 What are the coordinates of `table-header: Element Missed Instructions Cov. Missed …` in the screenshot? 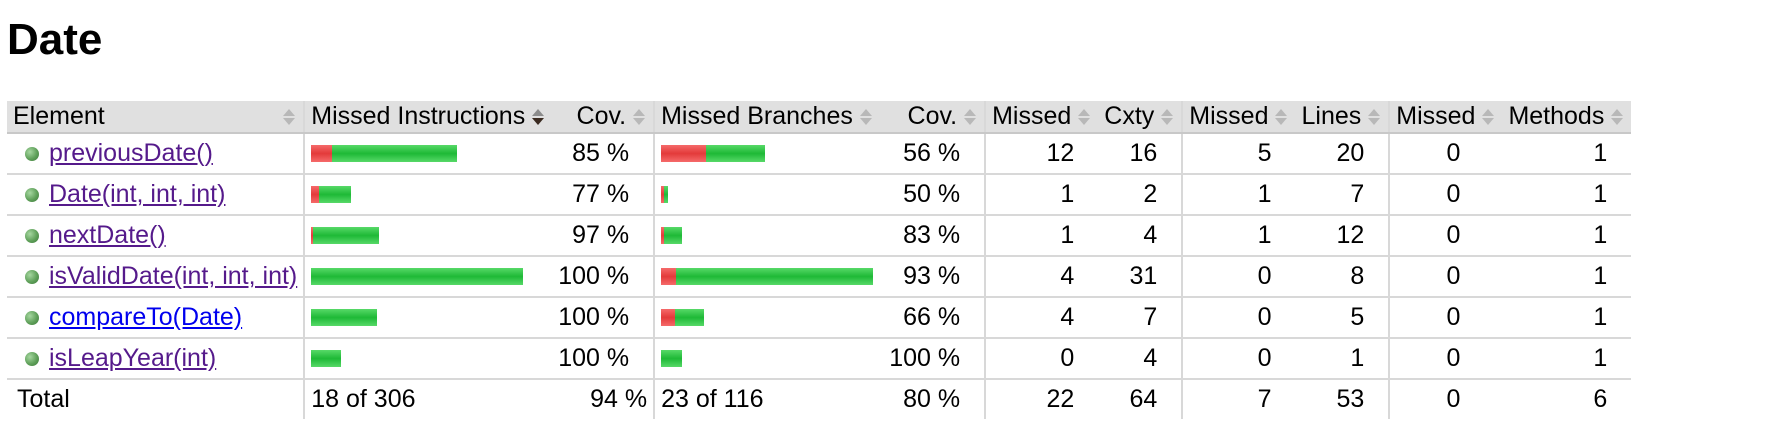 It's located at (819, 117).